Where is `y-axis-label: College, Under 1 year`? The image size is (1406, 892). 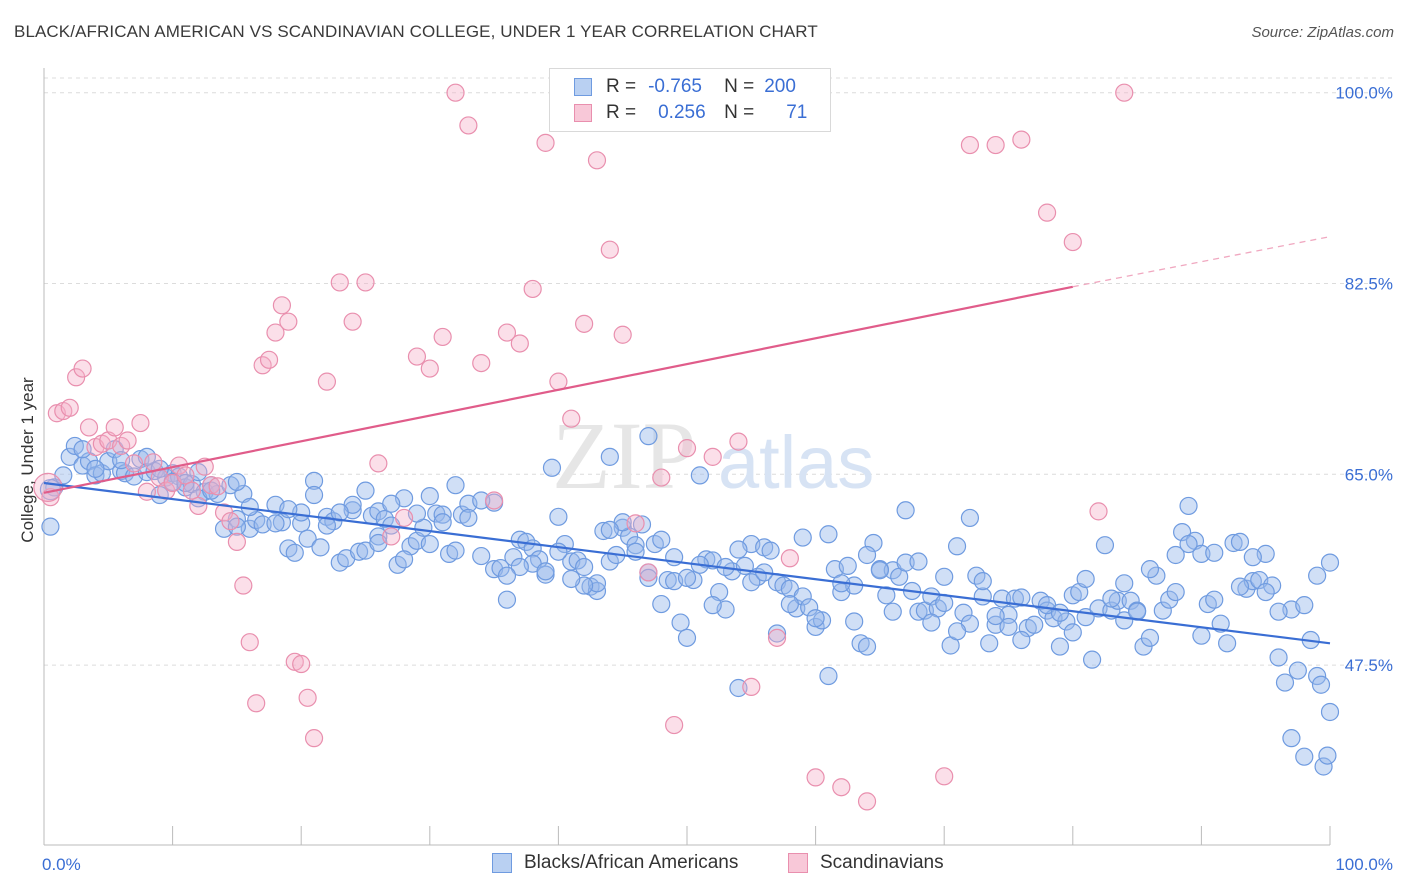
y-axis-label: College, Under 1 year is located at coordinates (27, 460).